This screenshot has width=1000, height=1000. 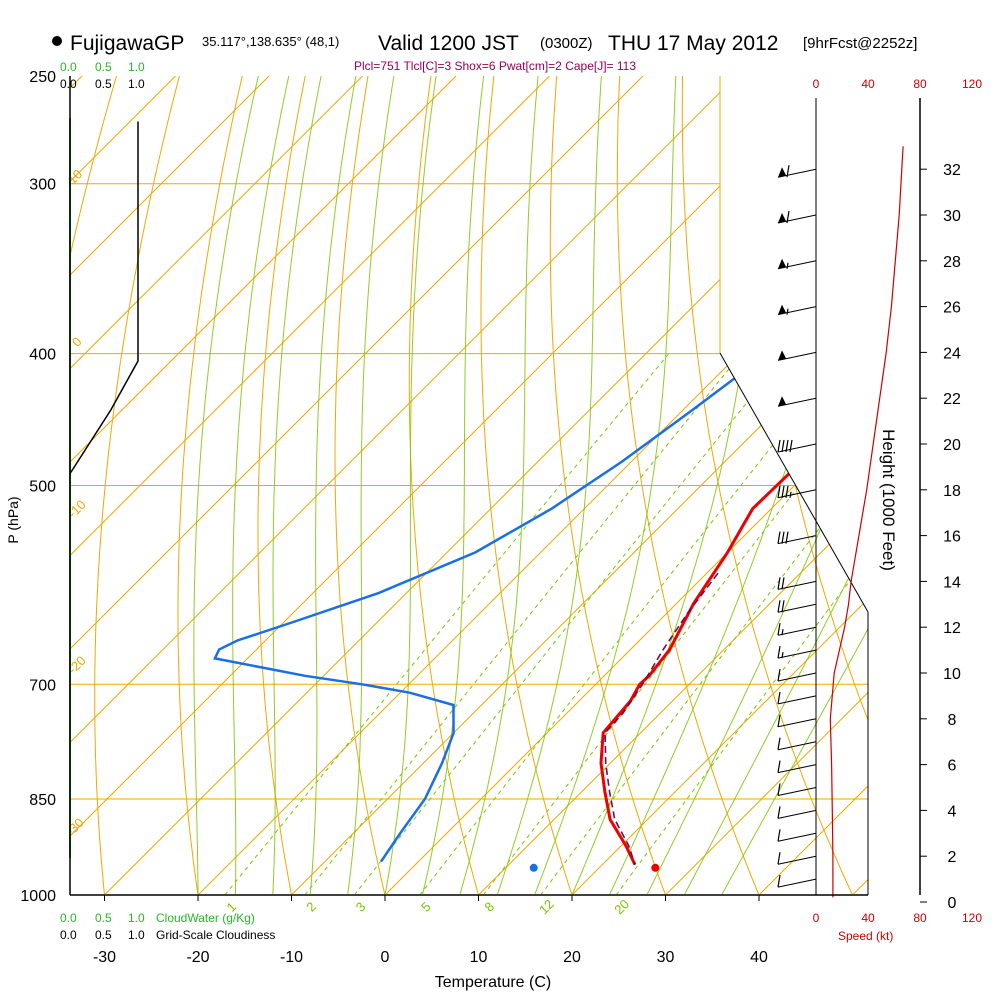 I want to click on station-name: FujigawaGP, so click(x=127, y=43).